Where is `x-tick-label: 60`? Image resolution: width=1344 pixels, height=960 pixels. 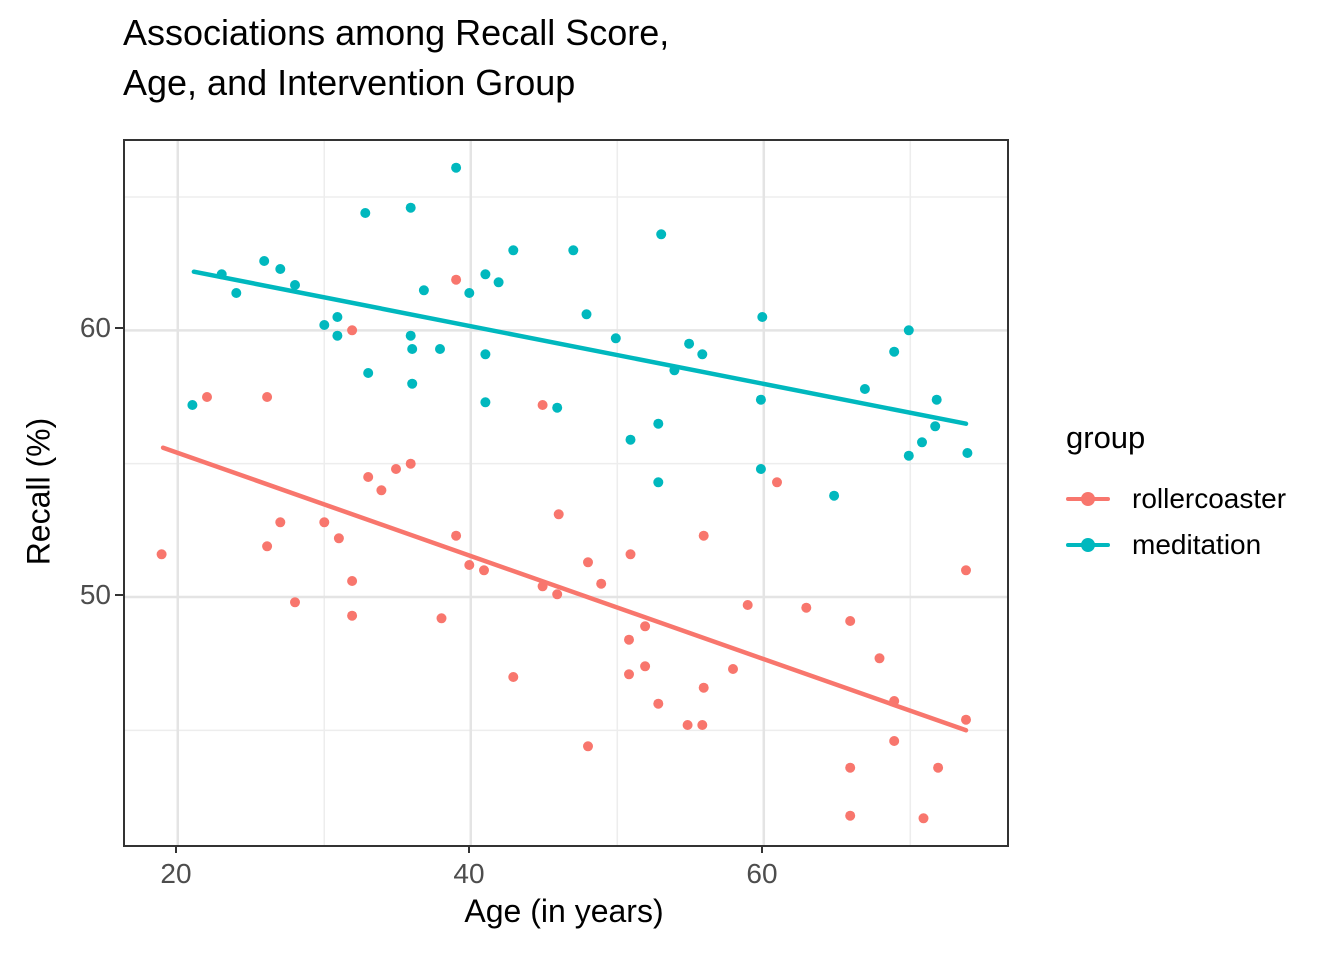 x-tick-label: 60 is located at coordinates (762, 873).